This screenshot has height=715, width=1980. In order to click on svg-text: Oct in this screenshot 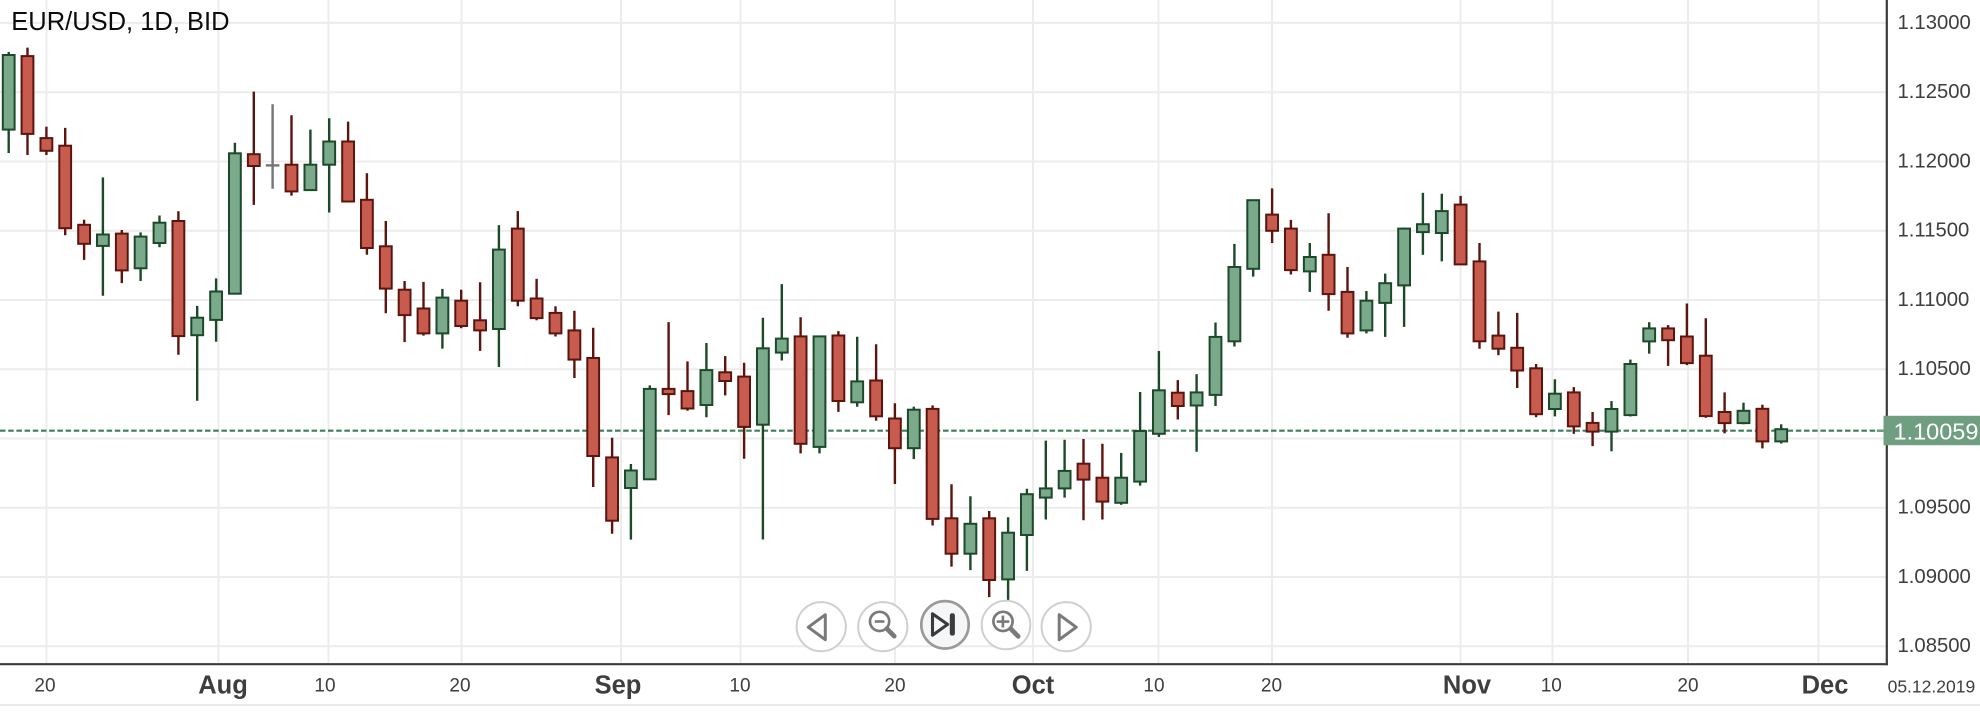, I will do `click(1033, 685)`.